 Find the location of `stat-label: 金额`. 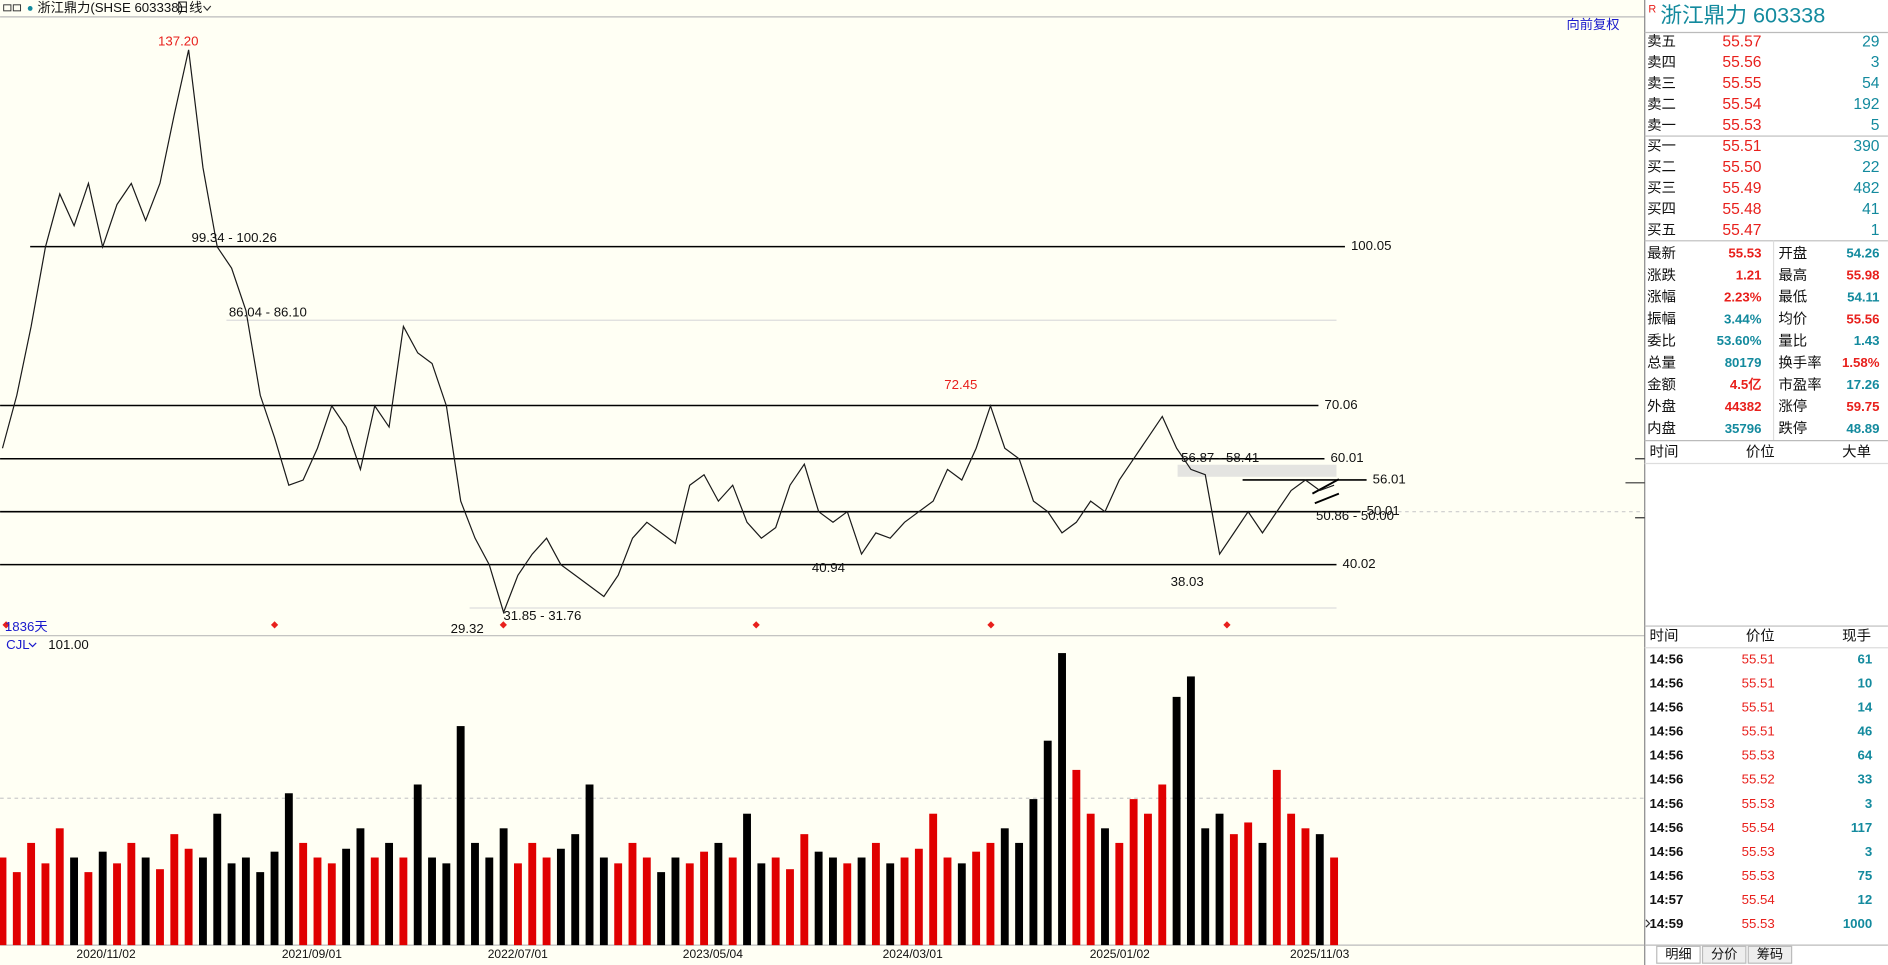

stat-label: 金额 is located at coordinates (1661, 384).